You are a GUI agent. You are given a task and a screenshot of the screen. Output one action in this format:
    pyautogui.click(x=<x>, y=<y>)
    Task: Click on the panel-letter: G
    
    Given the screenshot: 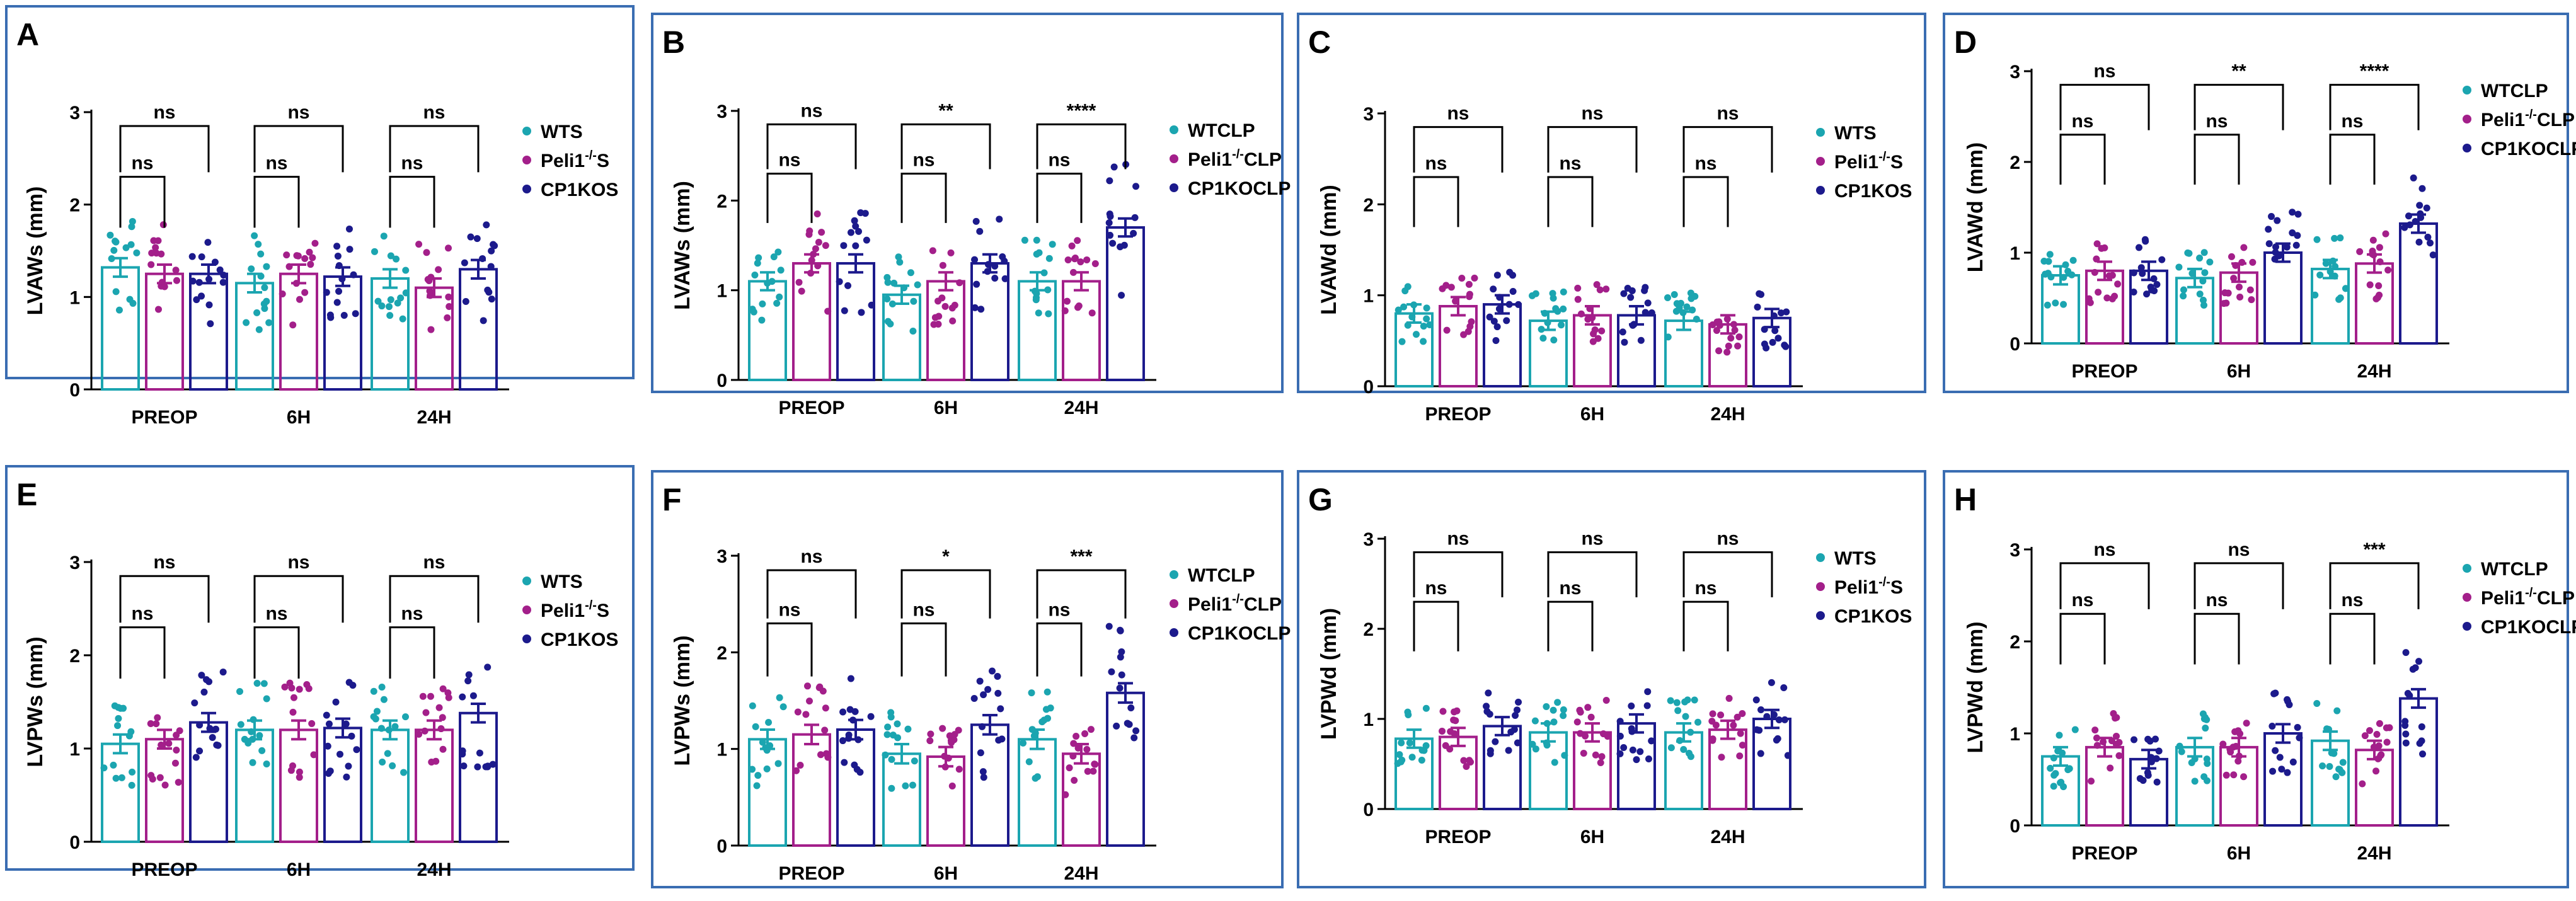 What is the action you would take?
    pyautogui.click(x=1320, y=499)
    